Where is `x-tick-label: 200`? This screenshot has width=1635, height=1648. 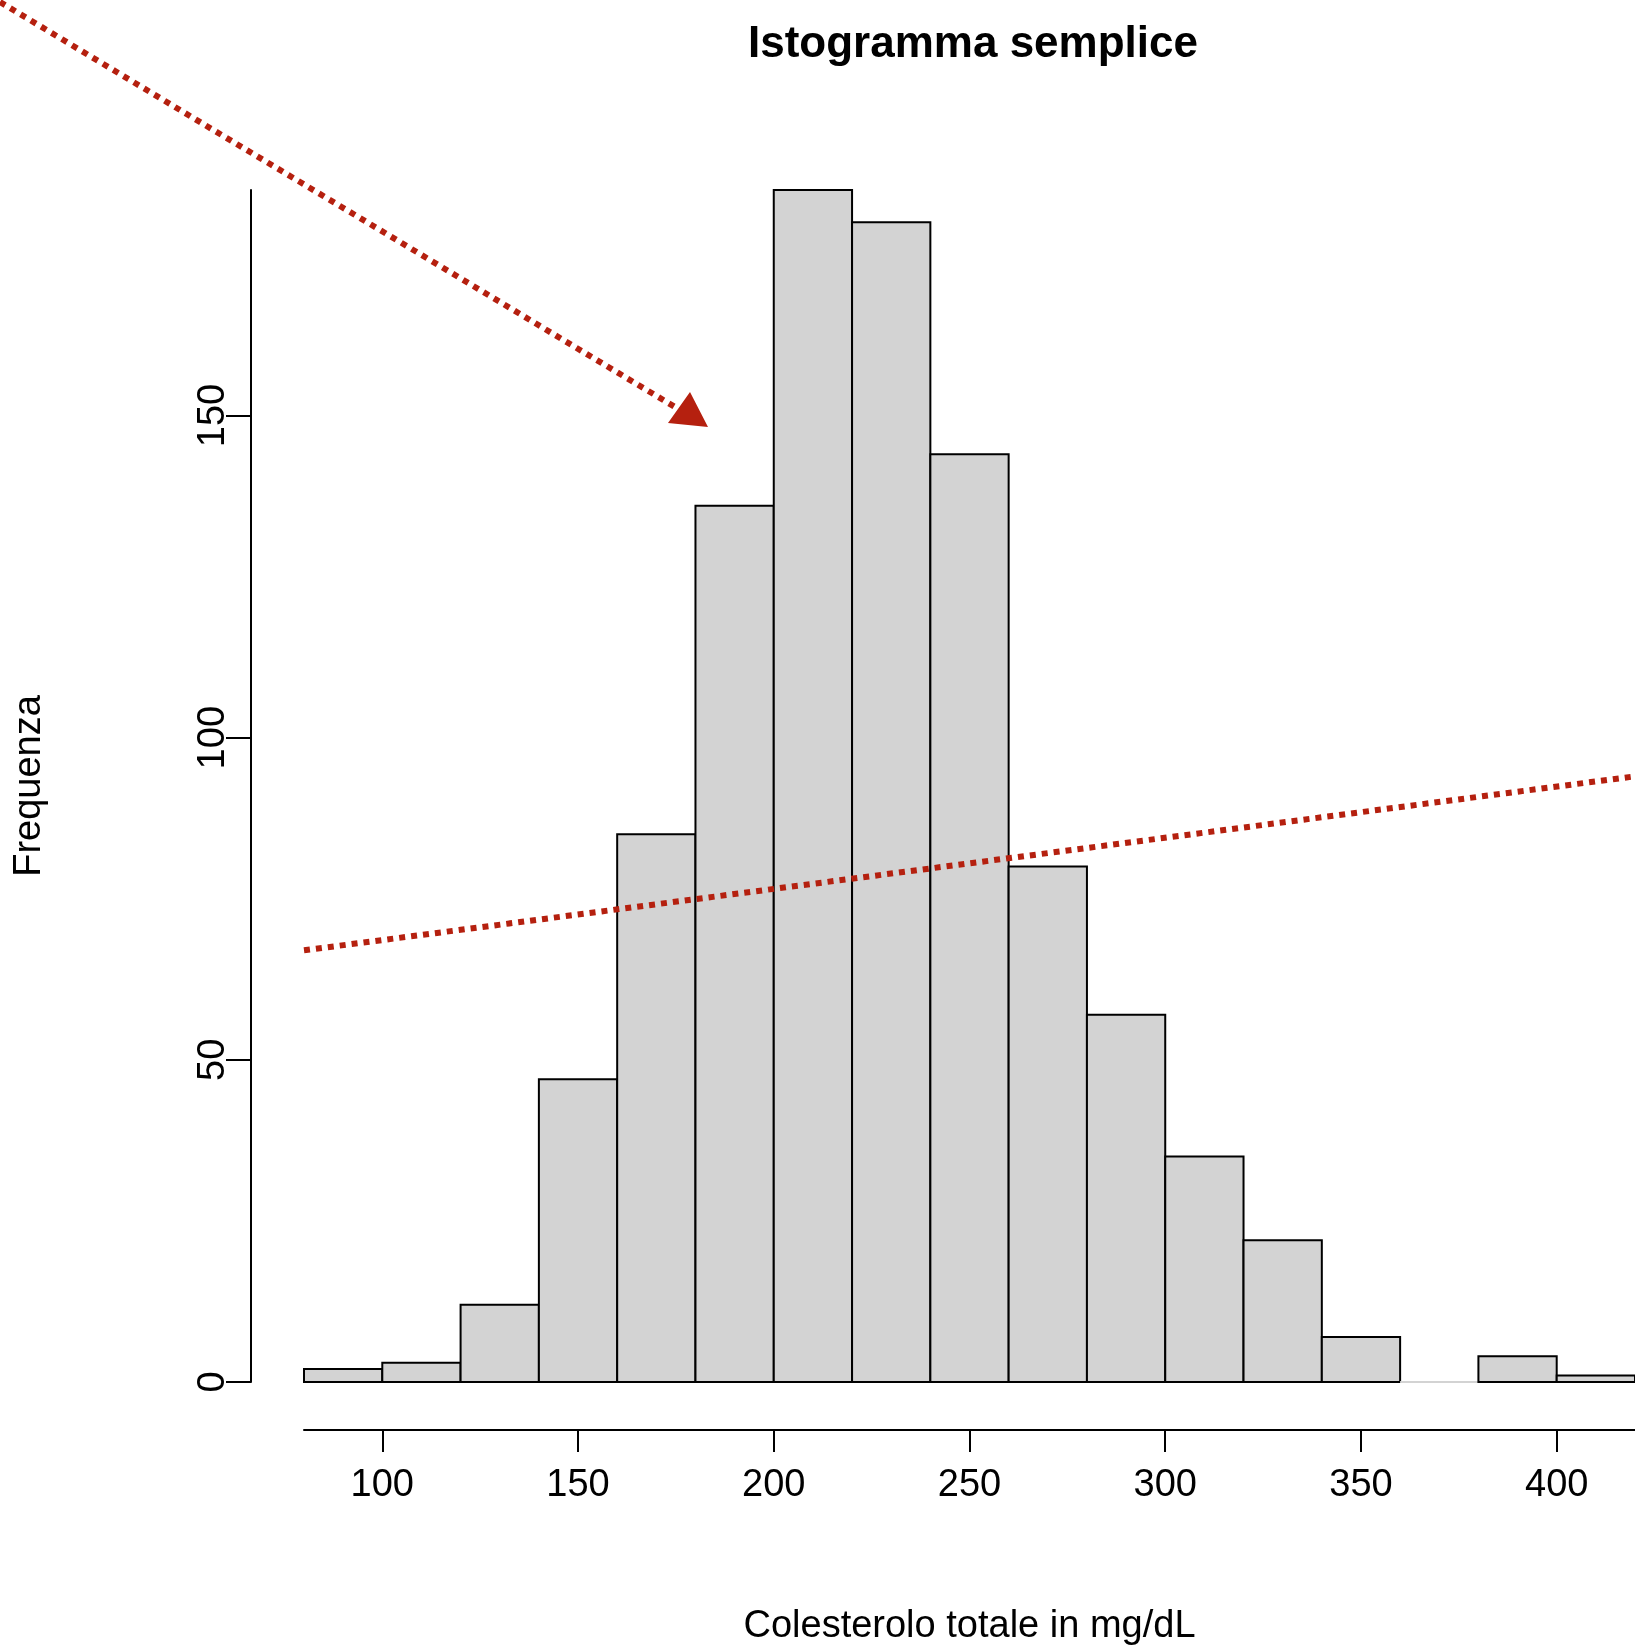
x-tick-label: 200 is located at coordinates (774, 1483).